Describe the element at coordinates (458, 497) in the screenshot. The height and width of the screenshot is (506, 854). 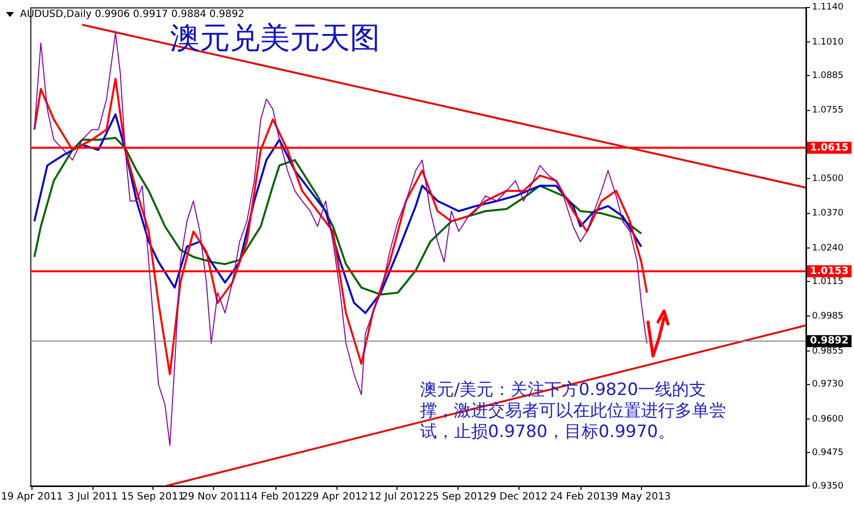
I see `x-tick-label: 25 Sep 2012` at that location.